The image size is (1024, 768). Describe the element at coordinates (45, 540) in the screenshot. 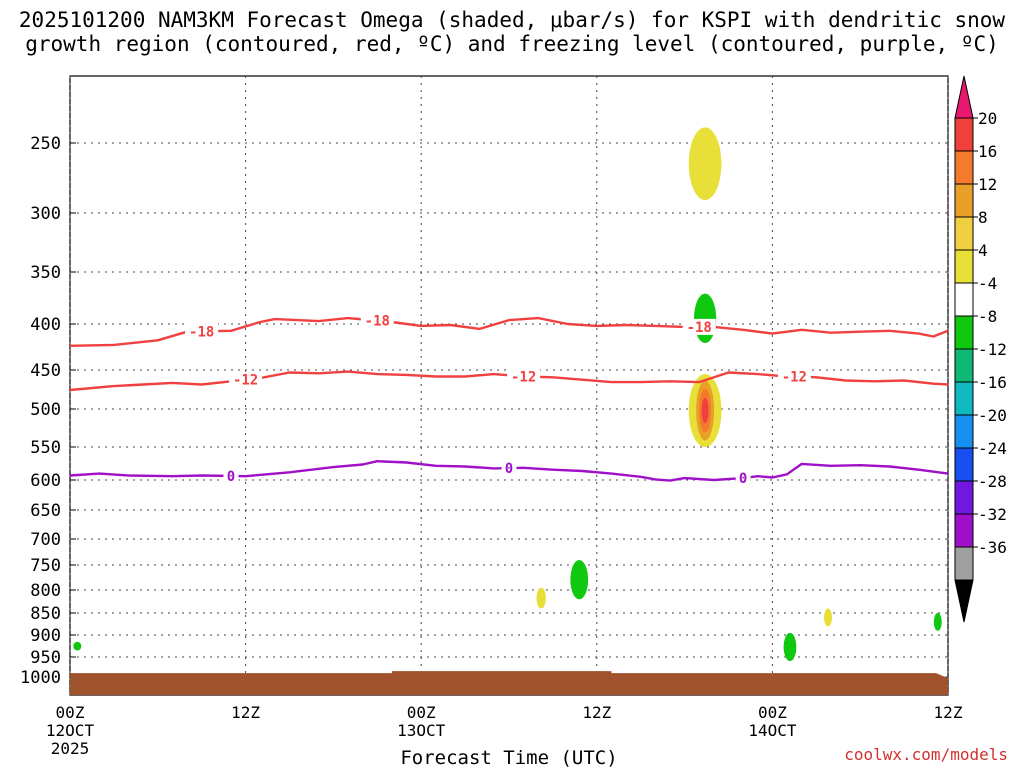

I see `y-tick-label-700: 700` at that location.